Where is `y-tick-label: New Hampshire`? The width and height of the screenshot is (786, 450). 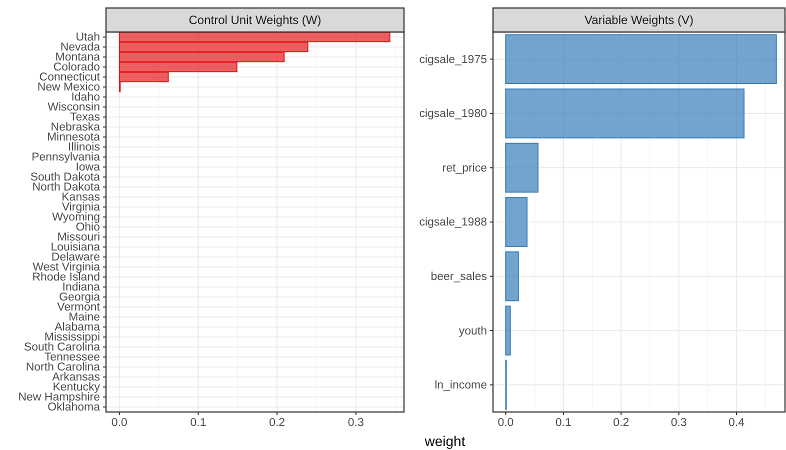
y-tick-label: New Hampshire is located at coordinates (59, 398).